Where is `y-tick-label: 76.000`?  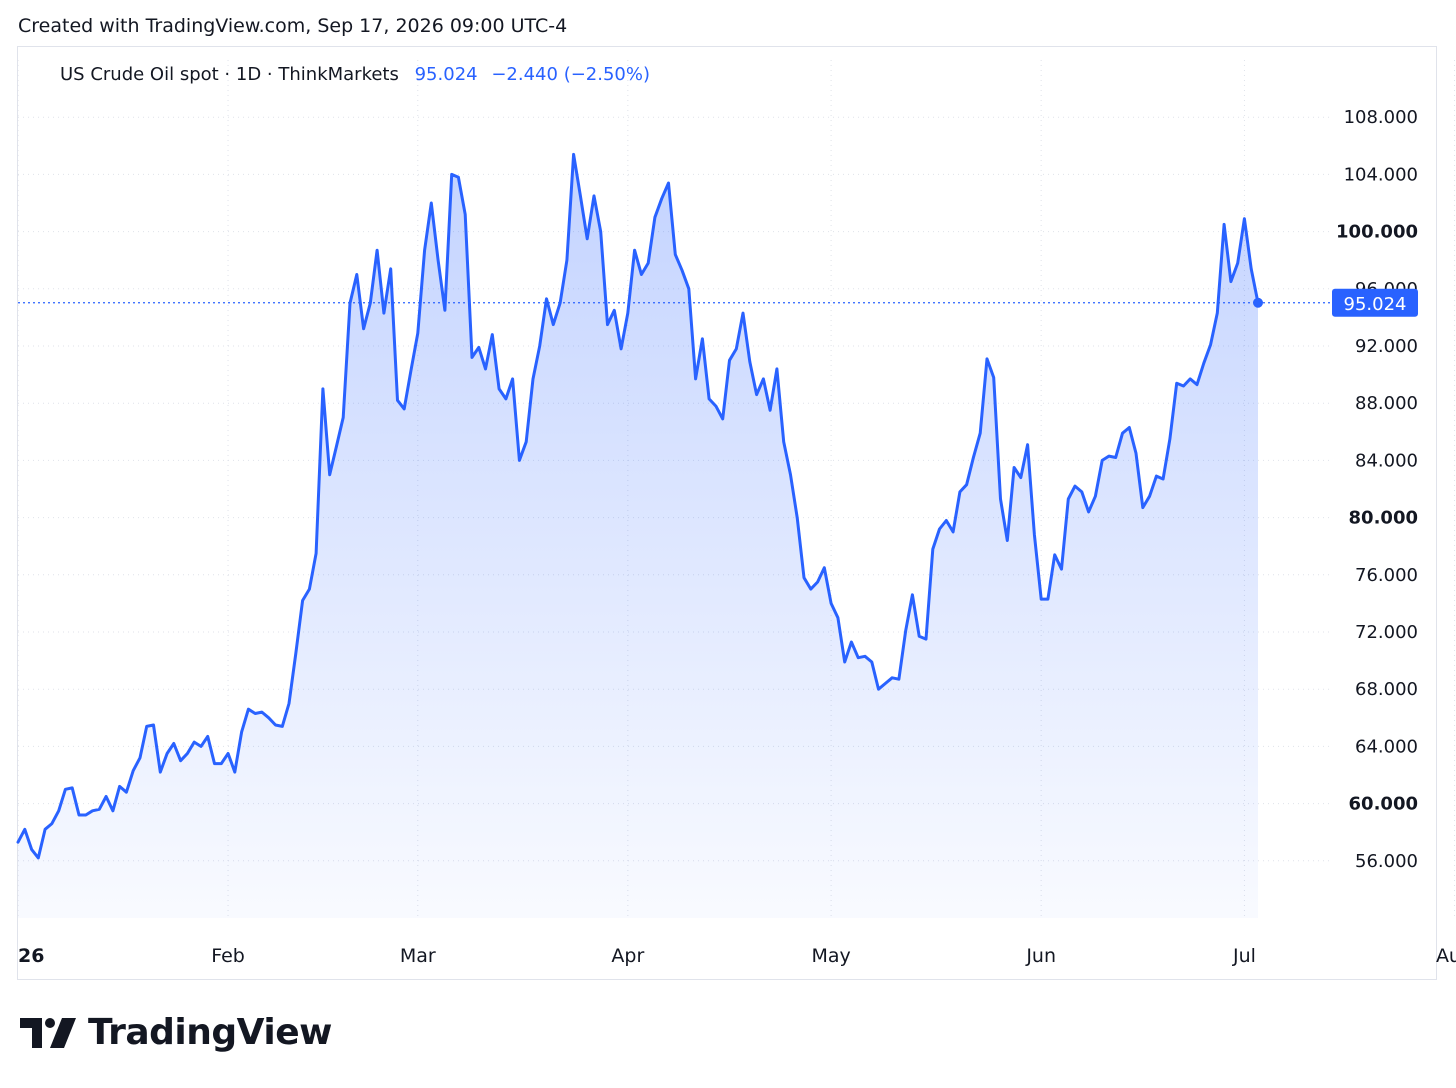
y-tick-label: 76.000 is located at coordinates (1386, 575).